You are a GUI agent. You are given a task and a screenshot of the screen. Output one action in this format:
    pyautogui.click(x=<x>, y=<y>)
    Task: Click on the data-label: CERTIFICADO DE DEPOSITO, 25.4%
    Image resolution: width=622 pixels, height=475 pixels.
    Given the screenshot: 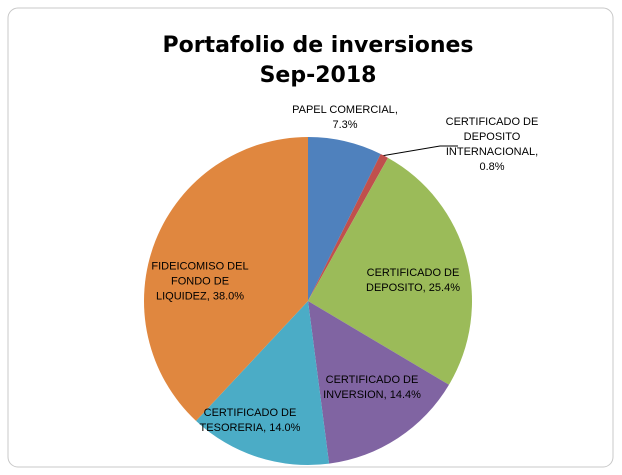 What is the action you would take?
    pyautogui.click(x=413, y=281)
    